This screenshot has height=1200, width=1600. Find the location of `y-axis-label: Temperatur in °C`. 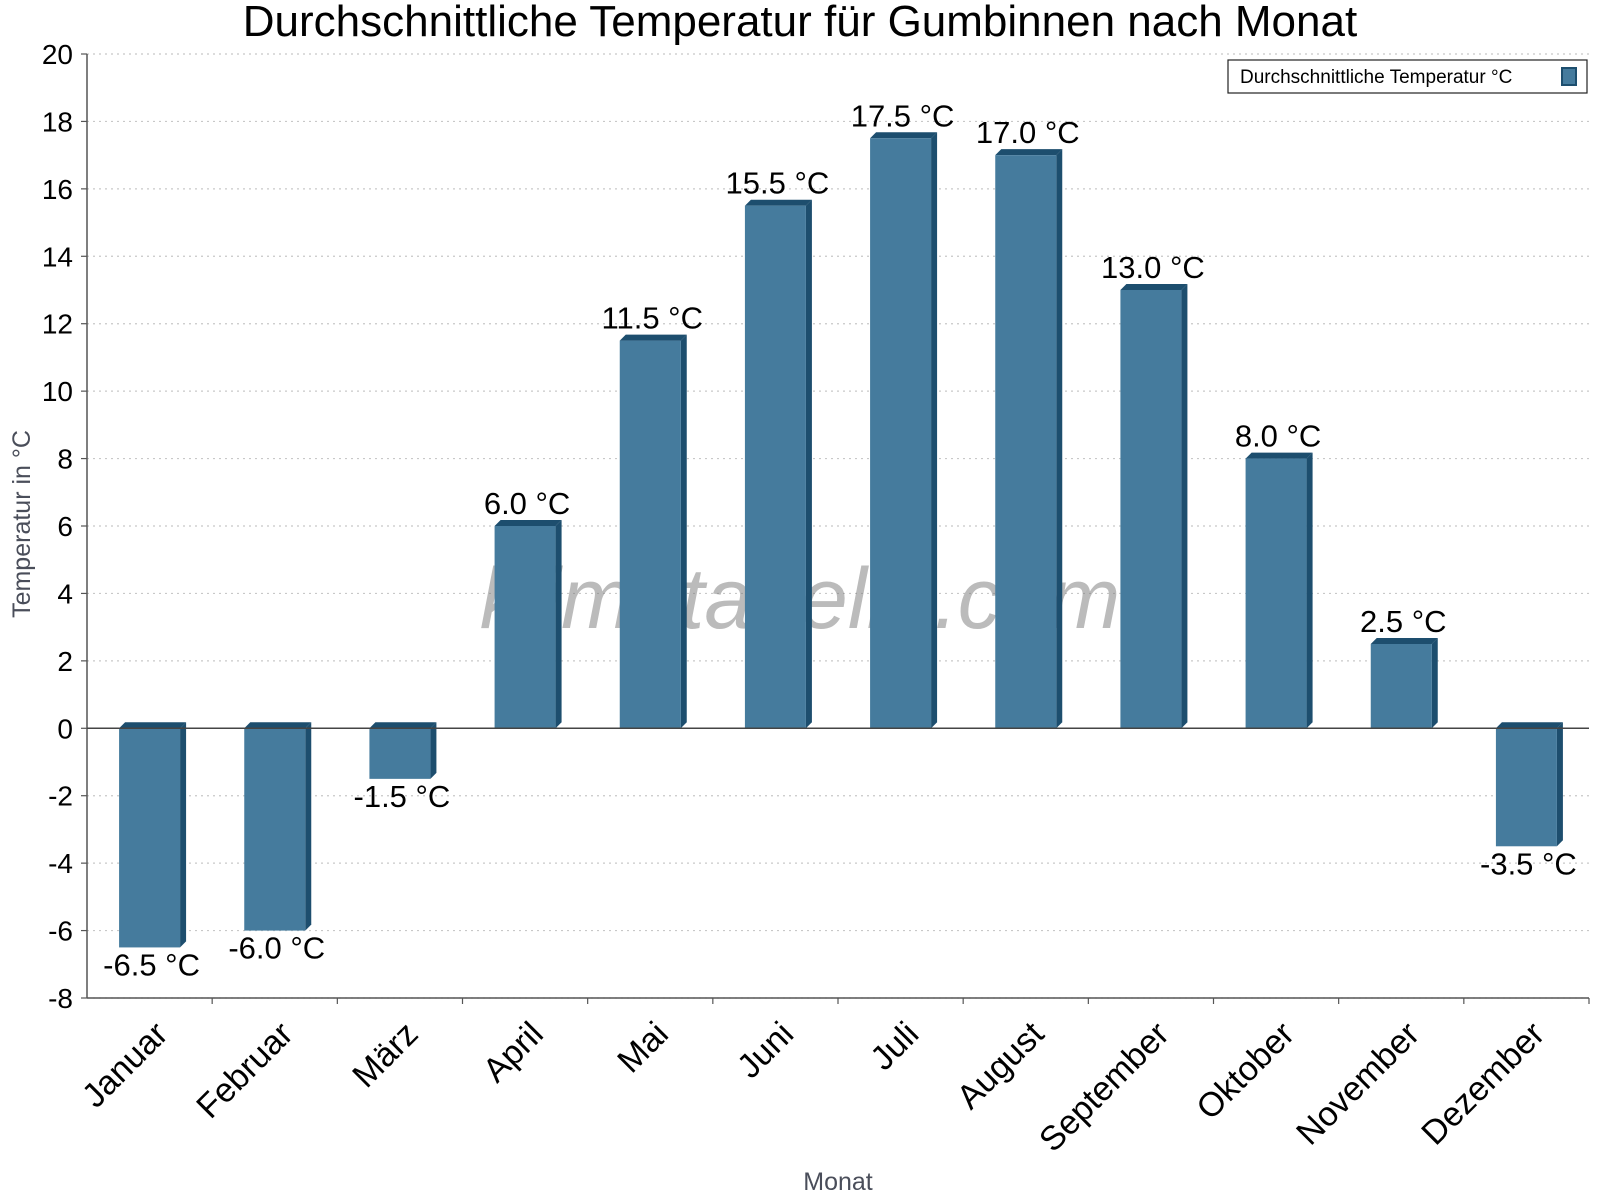

y-axis-label: Temperatur in °C is located at coordinates (22, 524).